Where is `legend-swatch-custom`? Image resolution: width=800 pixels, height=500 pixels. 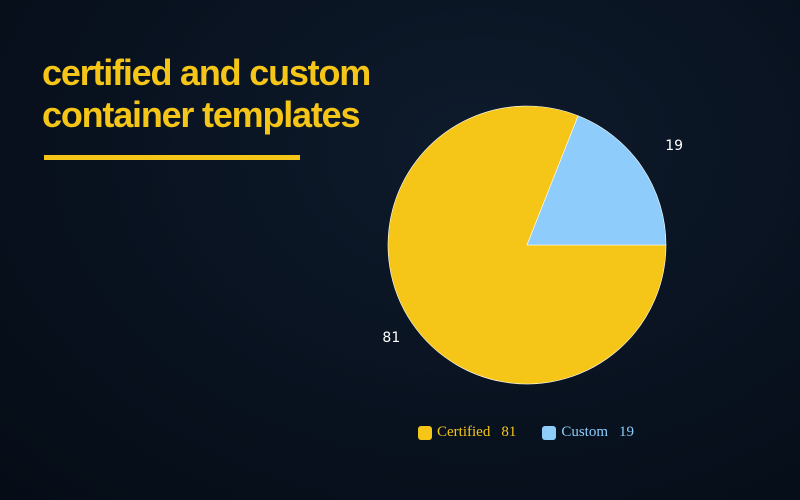 legend-swatch-custom is located at coordinates (549, 432).